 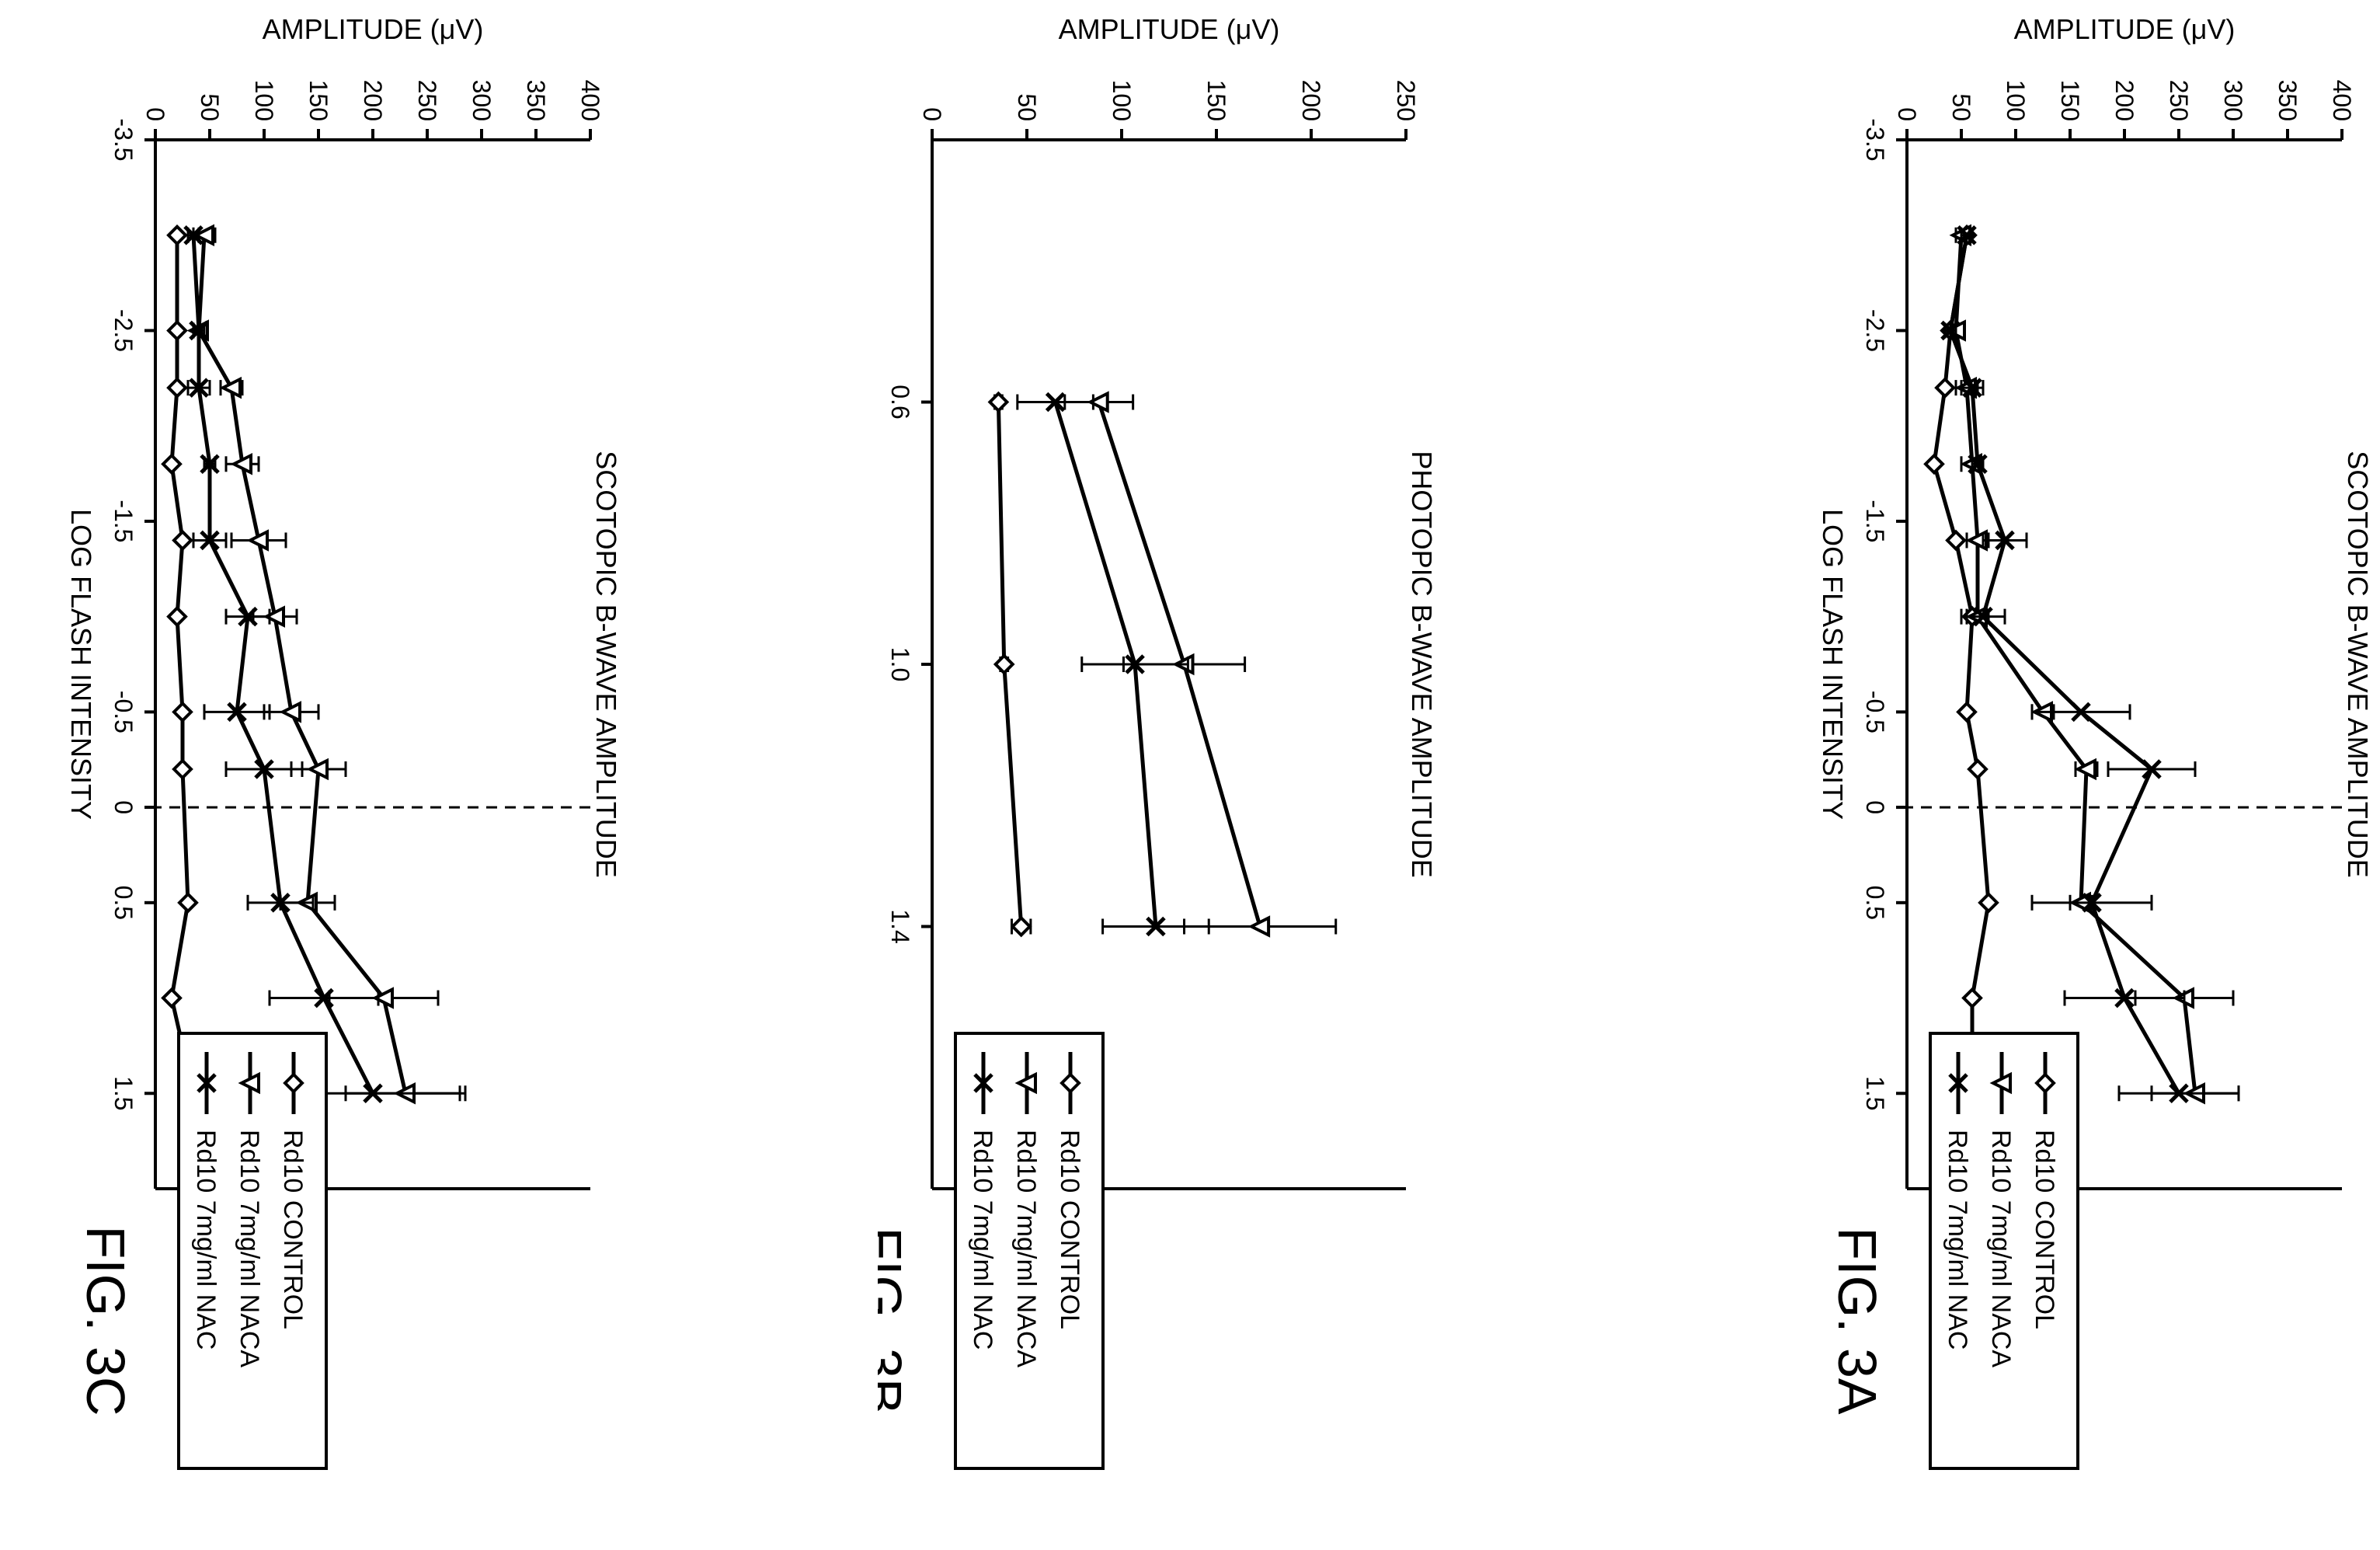 What do you see at coordinates (2233, 100) in the screenshot?
I see `y-tick-label: 300` at bounding box center [2233, 100].